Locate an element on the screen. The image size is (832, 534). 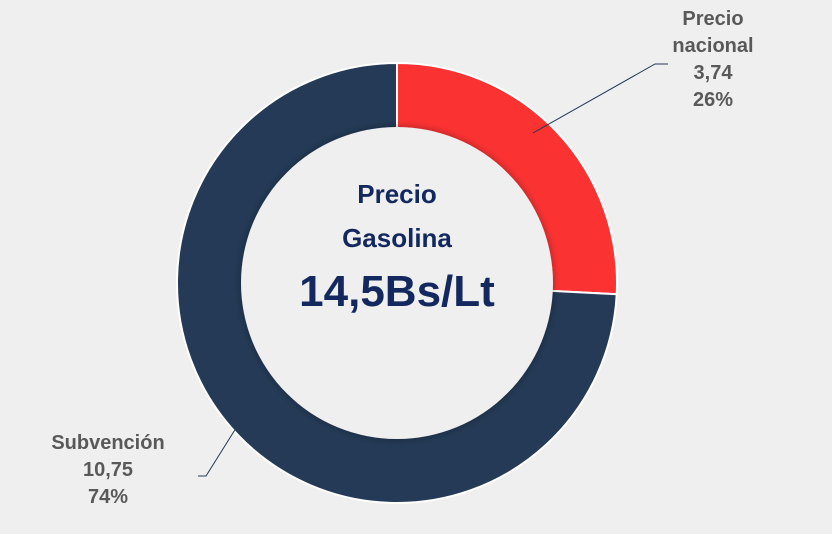
center-title: Precio Gasolina is located at coordinates (397, 216).